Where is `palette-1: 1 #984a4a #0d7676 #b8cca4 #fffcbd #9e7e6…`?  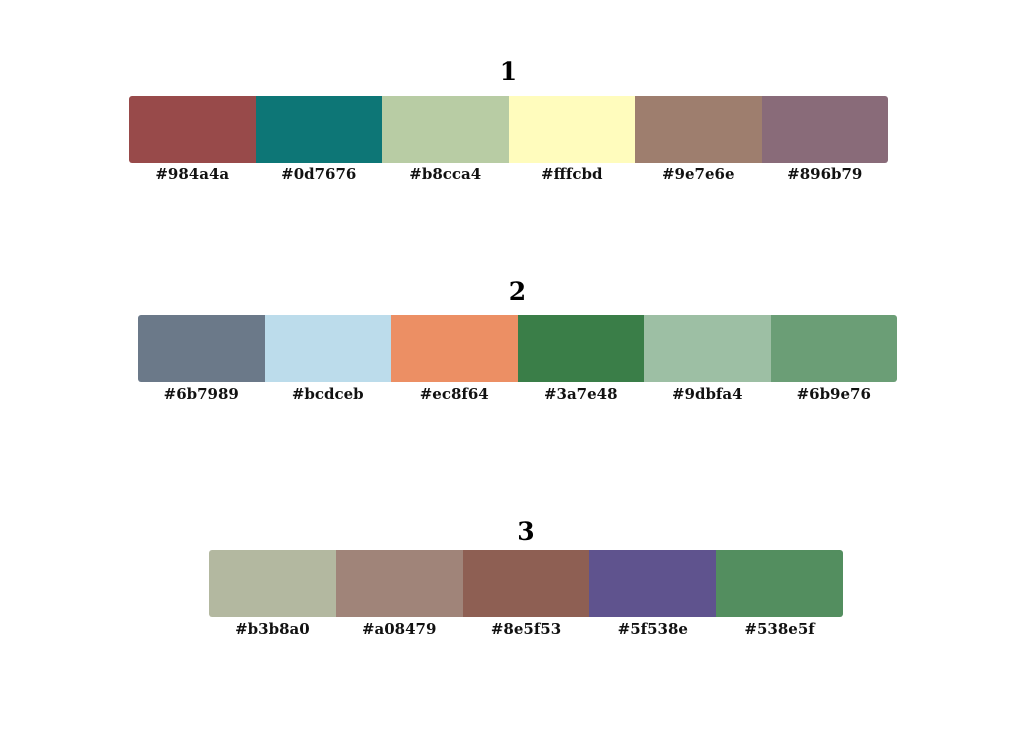
palette-1: 1 #984a4a #0d7676 #b8cca4 #fffcbd #9e7e6… is located at coordinates (508, 122).